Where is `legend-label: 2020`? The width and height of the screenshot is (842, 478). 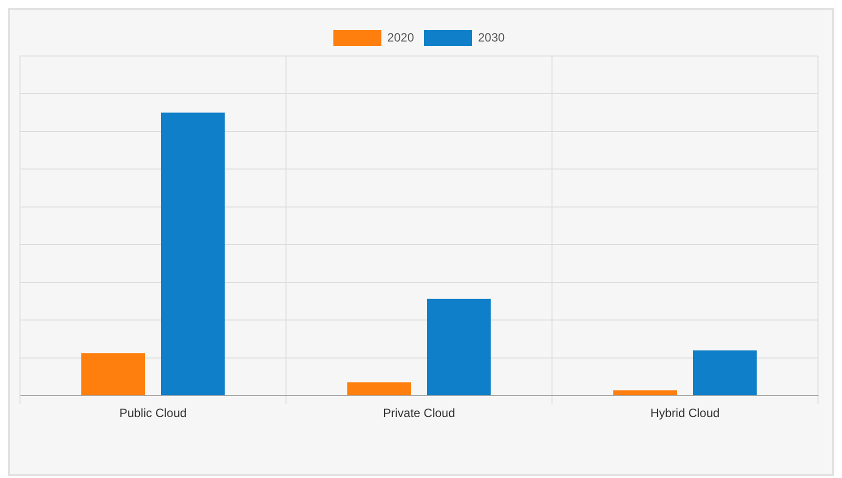
legend-label: 2020 is located at coordinates (400, 37).